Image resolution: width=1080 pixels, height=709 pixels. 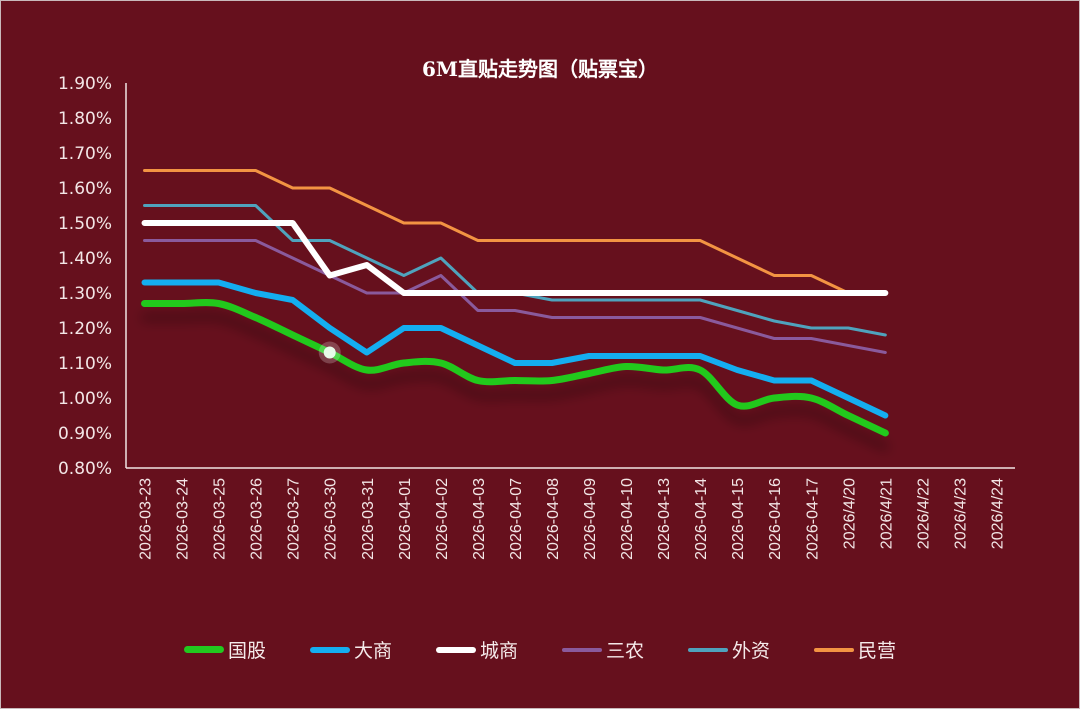 I want to click on y-tick-label: 1.80%, so click(x=85, y=119).